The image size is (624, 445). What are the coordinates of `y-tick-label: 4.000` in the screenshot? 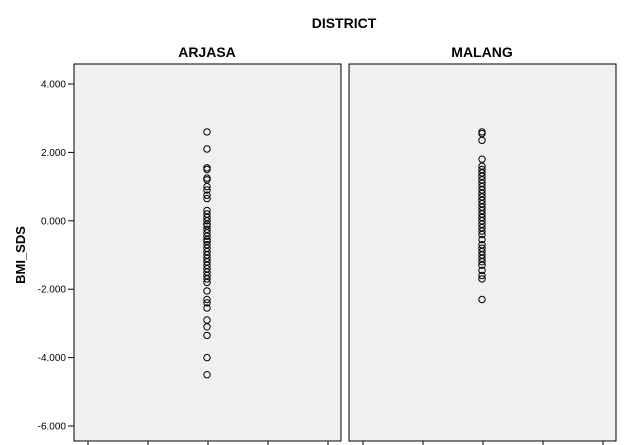 It's located at (53, 85).